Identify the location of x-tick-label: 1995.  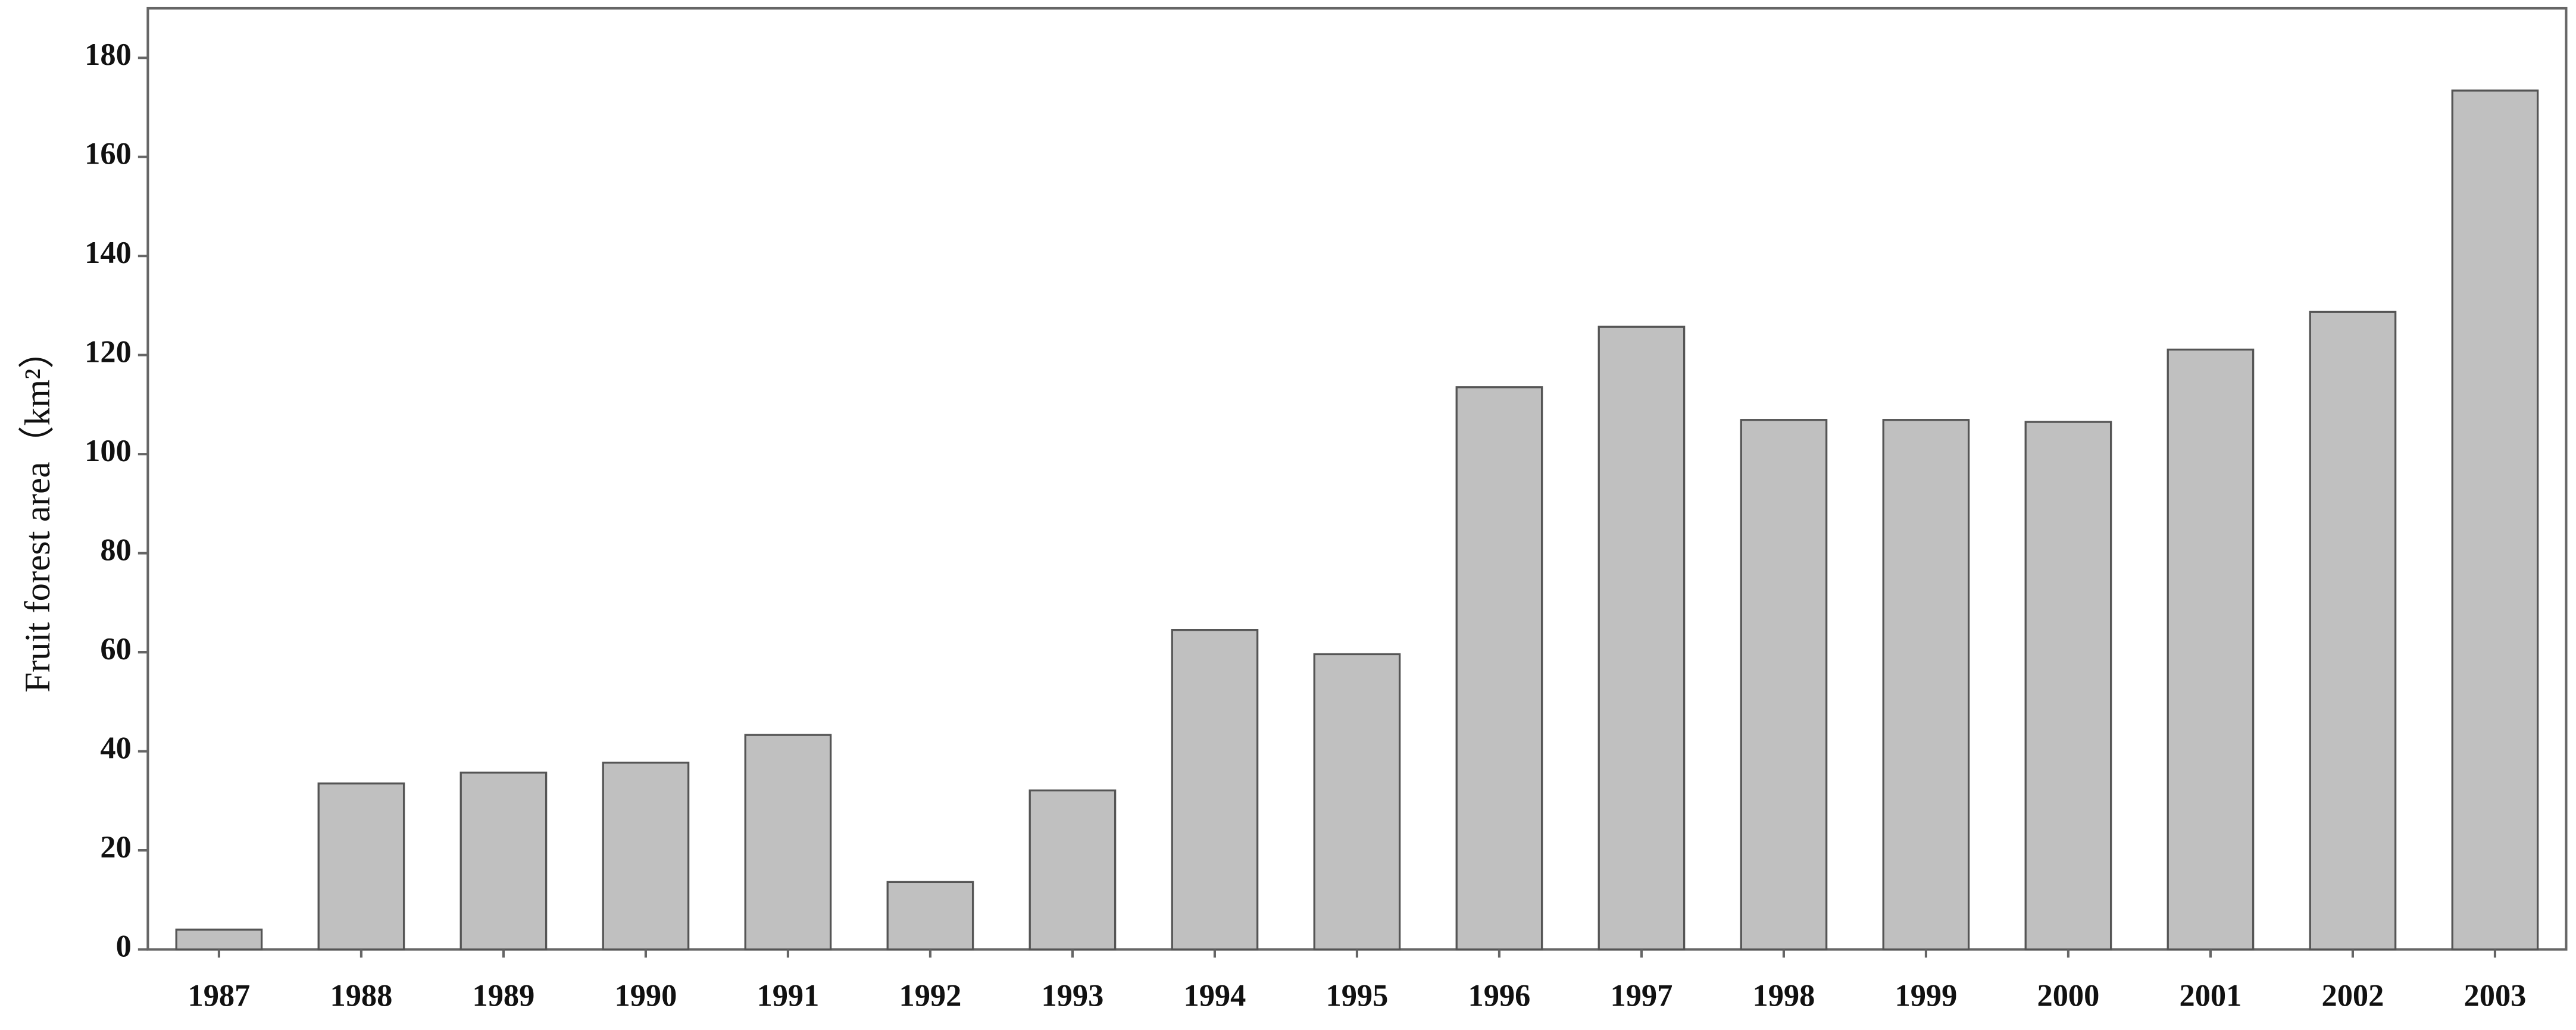
(1356, 996).